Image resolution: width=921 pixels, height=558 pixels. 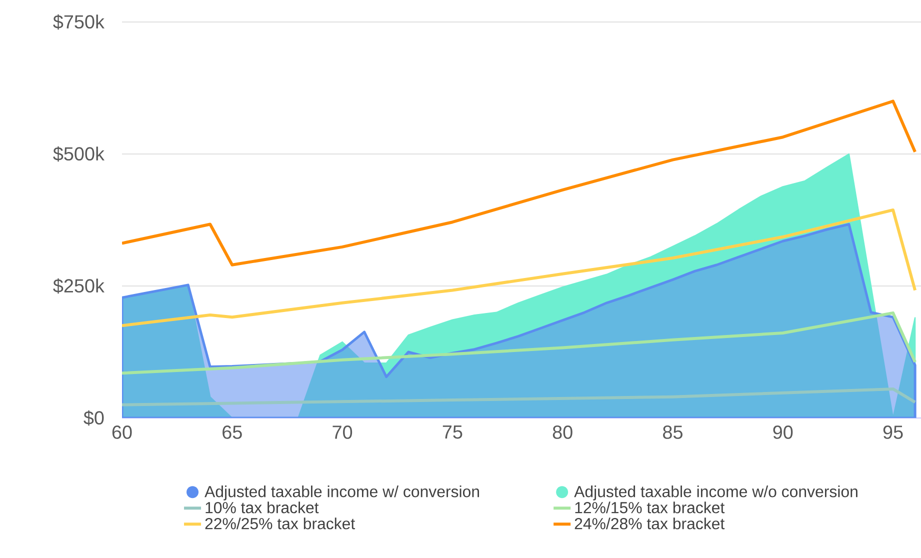 I want to click on y-tick-label: $500k, so click(x=78, y=154).